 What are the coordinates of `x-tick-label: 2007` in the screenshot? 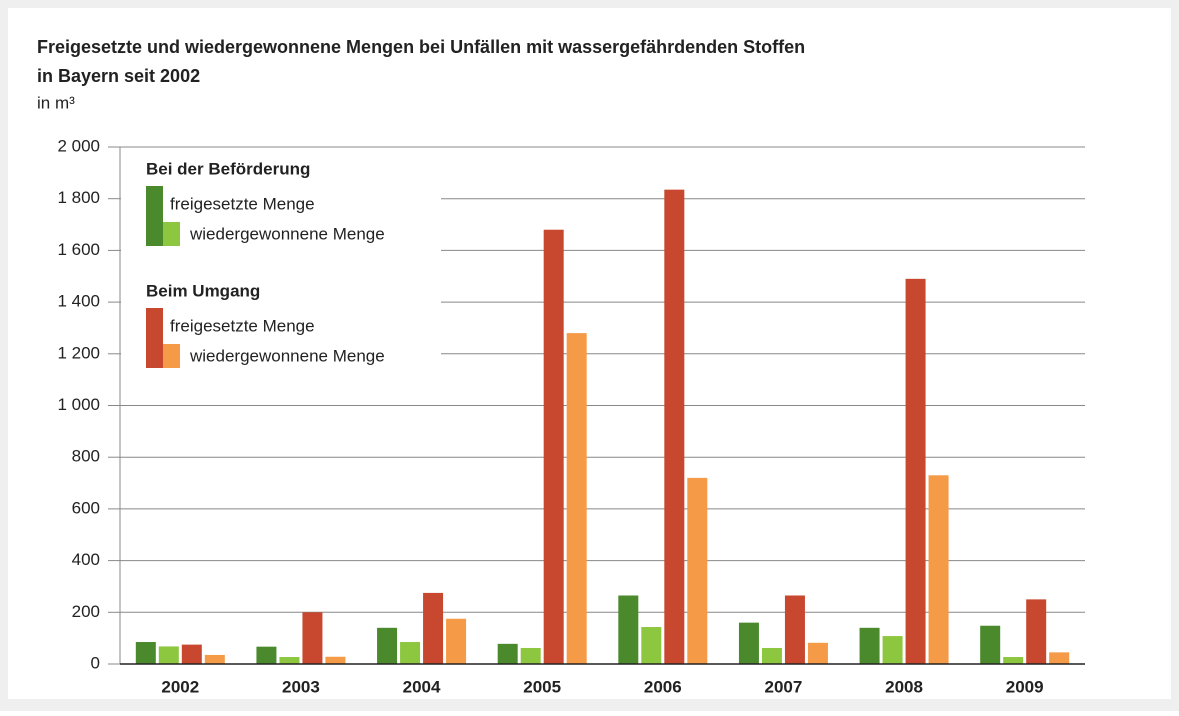 It's located at (784, 686).